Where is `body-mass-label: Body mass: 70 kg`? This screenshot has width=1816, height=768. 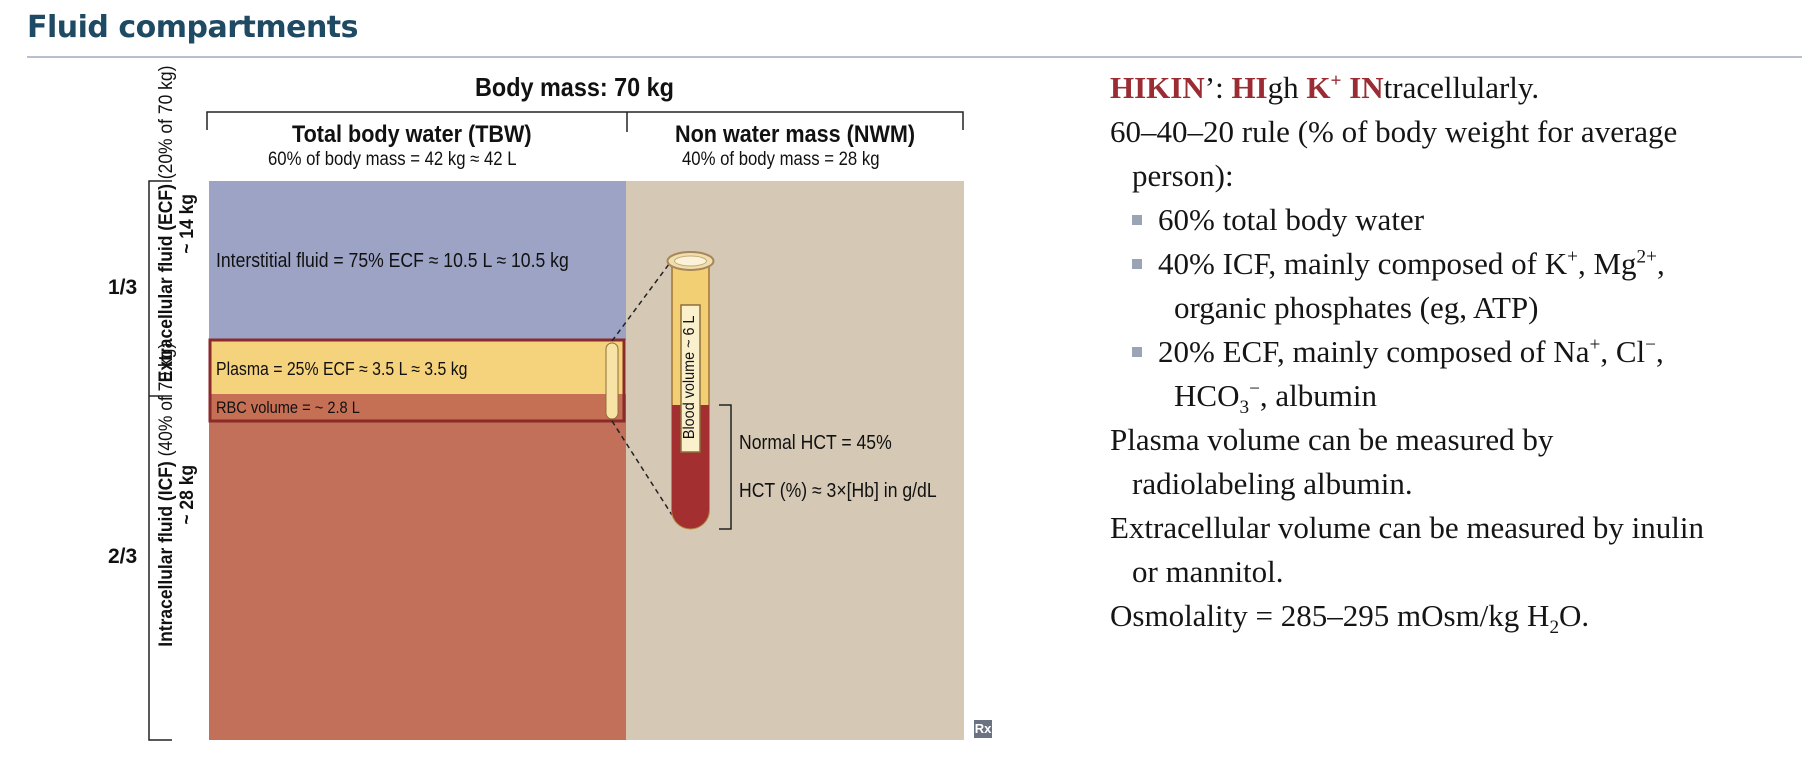 body-mass-label: Body mass: 70 kg is located at coordinates (574, 87).